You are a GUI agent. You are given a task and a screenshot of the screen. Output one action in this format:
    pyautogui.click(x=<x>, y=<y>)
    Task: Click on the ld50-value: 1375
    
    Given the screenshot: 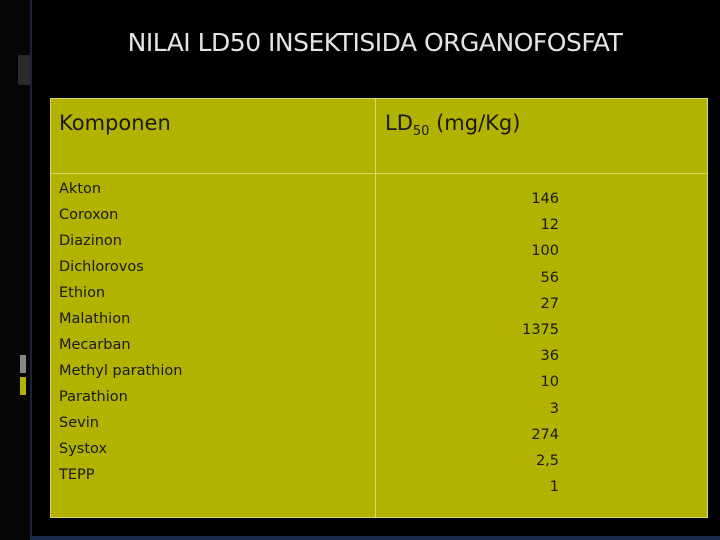 What is the action you would take?
    pyautogui.click(x=540, y=330)
    